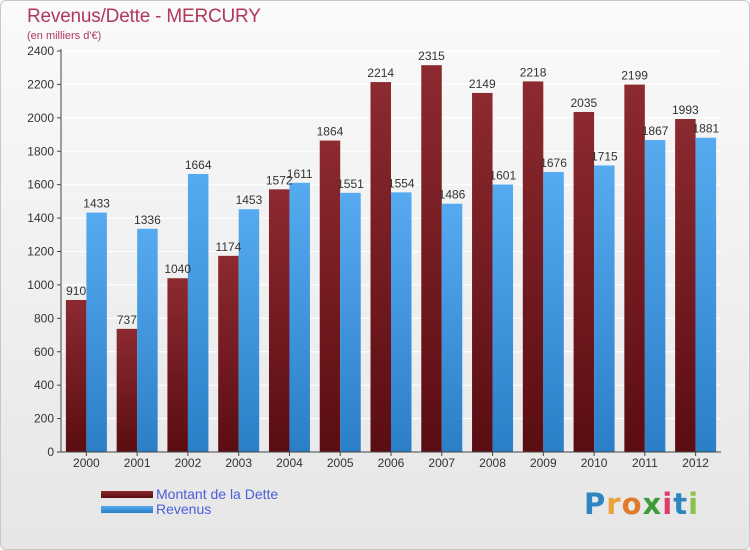 This screenshot has height=550, width=750. What do you see at coordinates (652, 504) in the screenshot?
I see `logo-letter: x` at bounding box center [652, 504].